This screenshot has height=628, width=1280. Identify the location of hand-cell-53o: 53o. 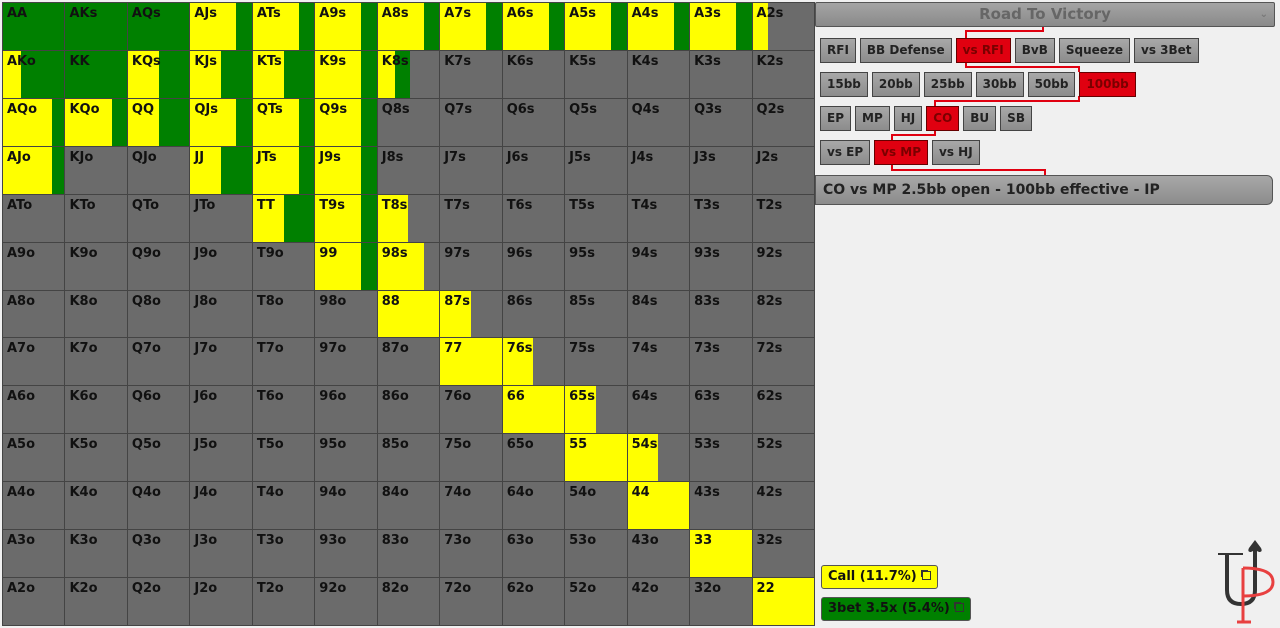
(596, 554).